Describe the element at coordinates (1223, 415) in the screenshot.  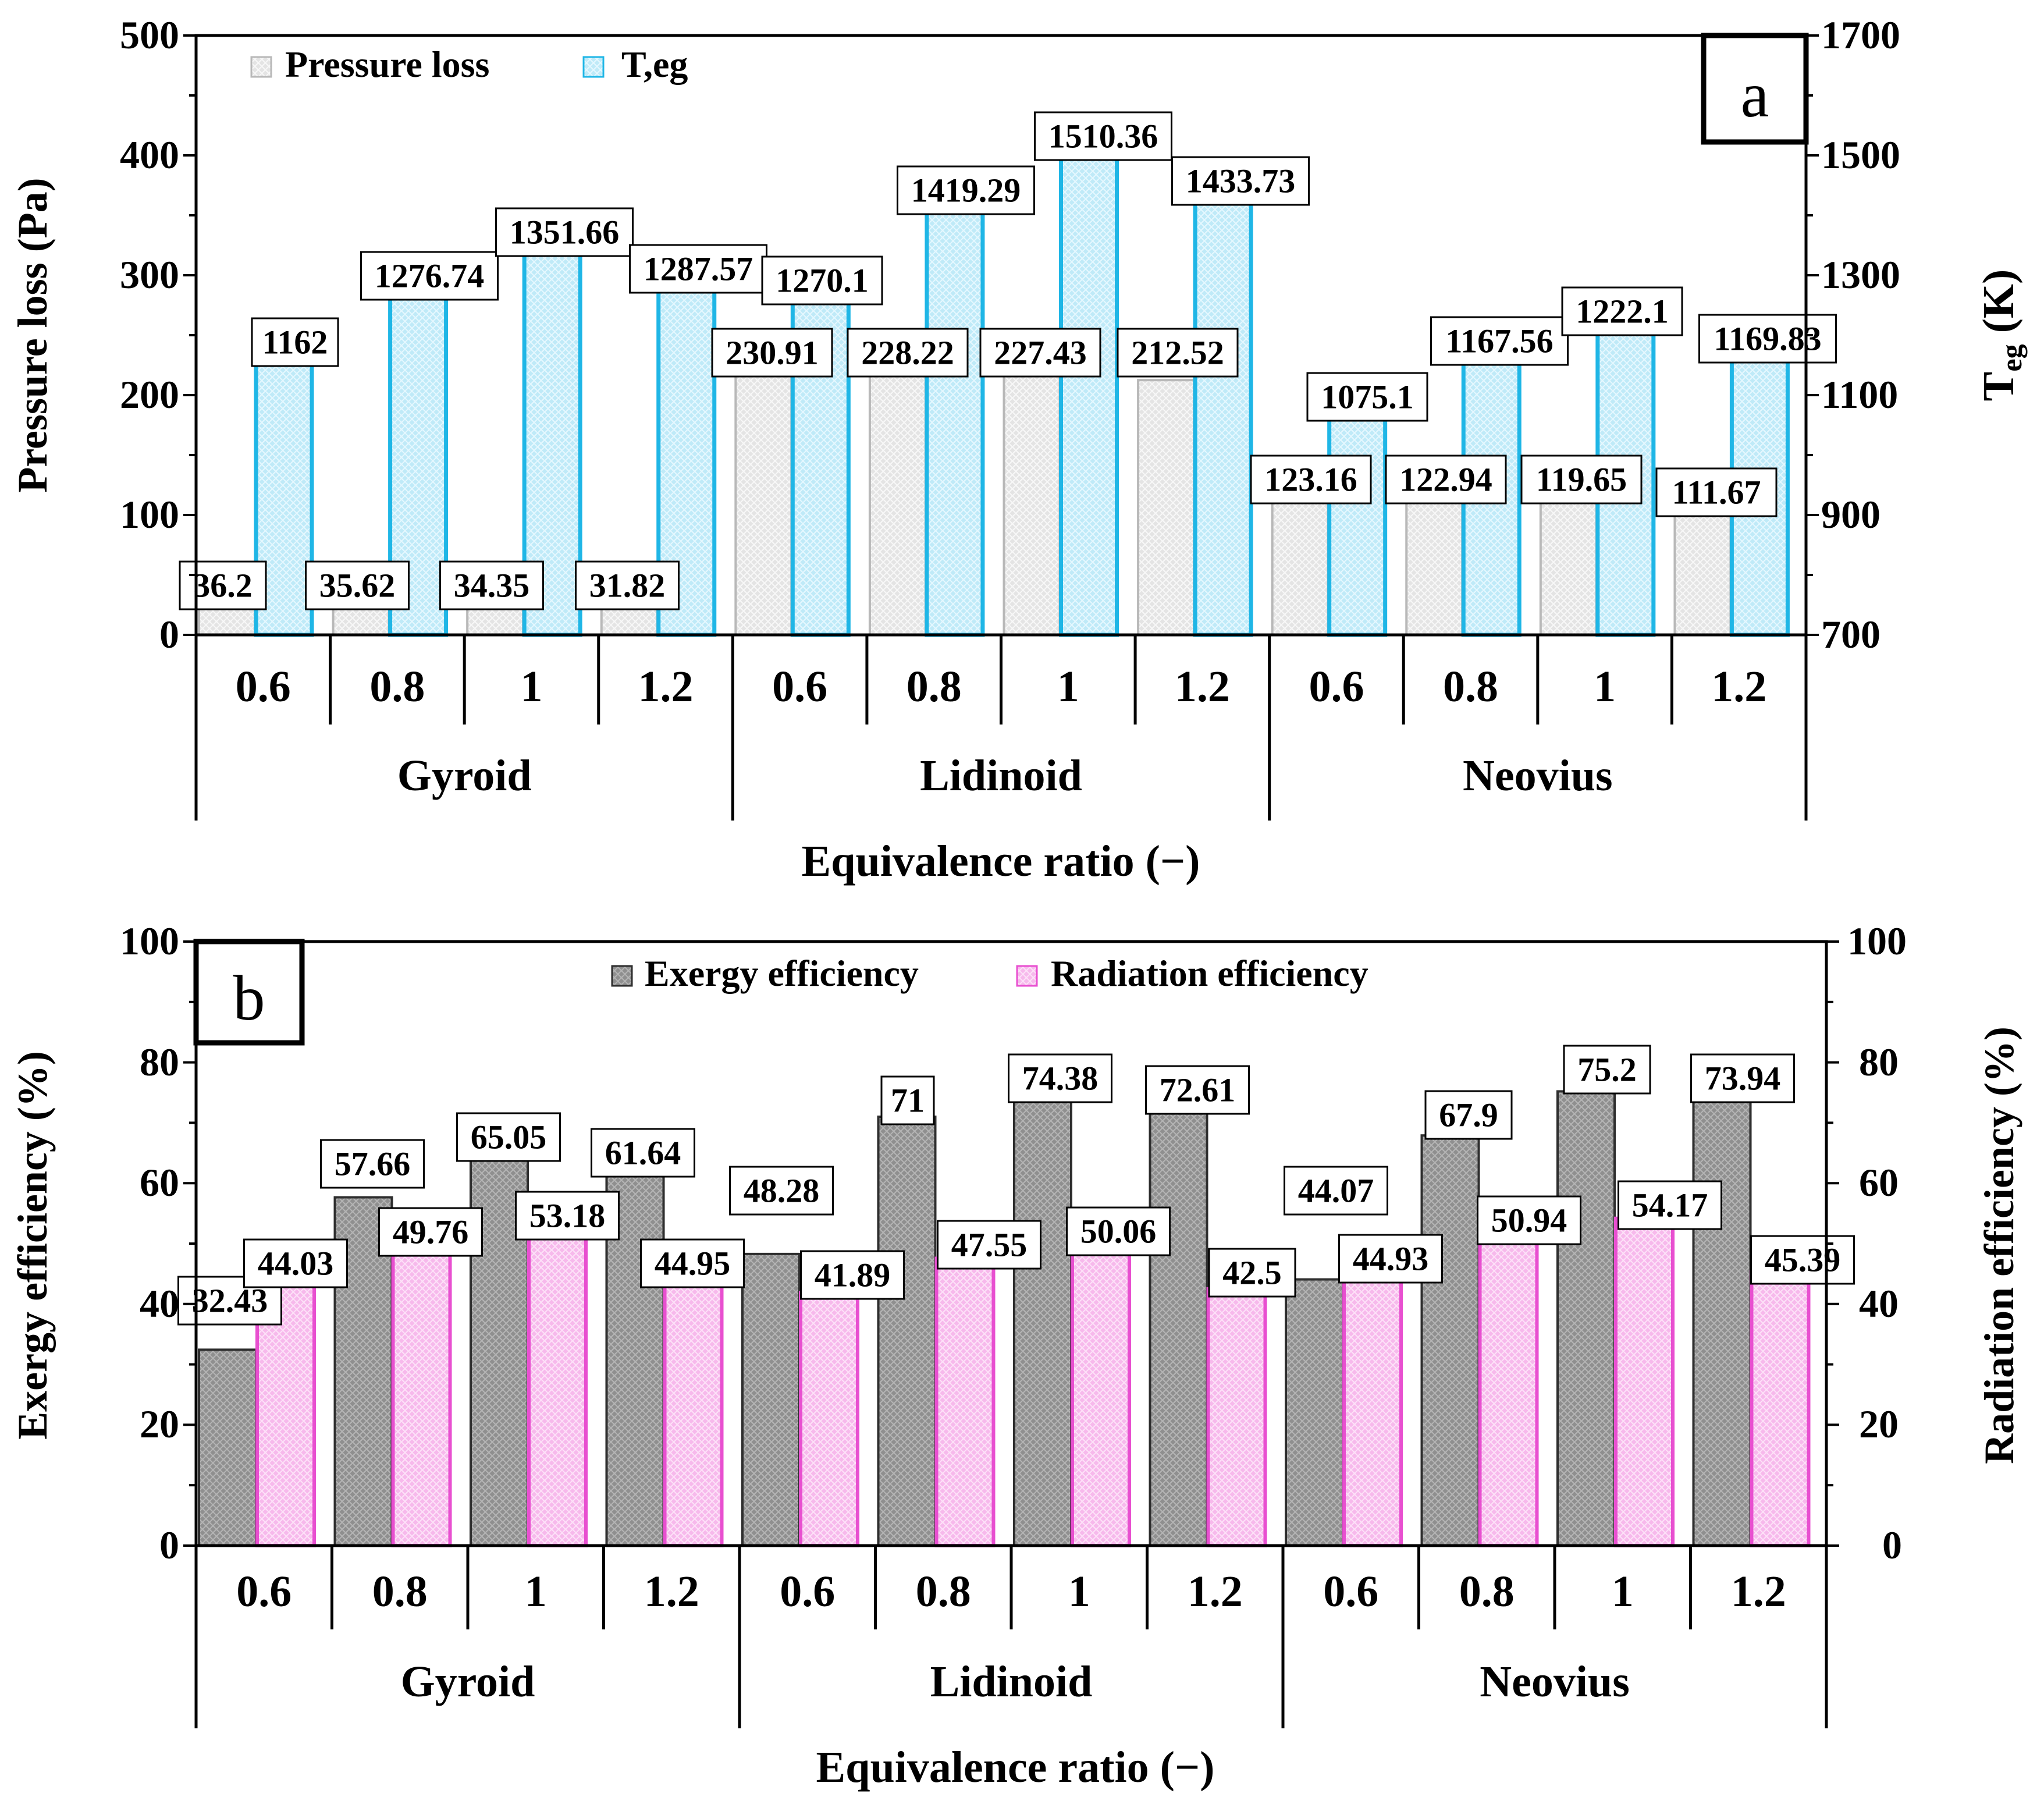
I see `bar-t-eg` at that location.